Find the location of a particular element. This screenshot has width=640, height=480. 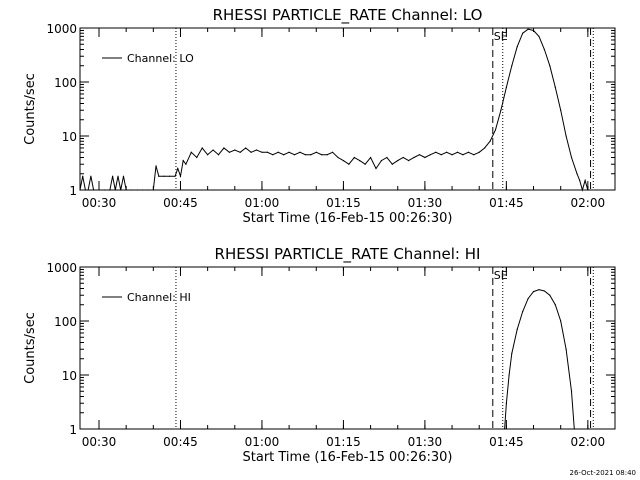

legend-label: Channel: HI is located at coordinates (159, 297).